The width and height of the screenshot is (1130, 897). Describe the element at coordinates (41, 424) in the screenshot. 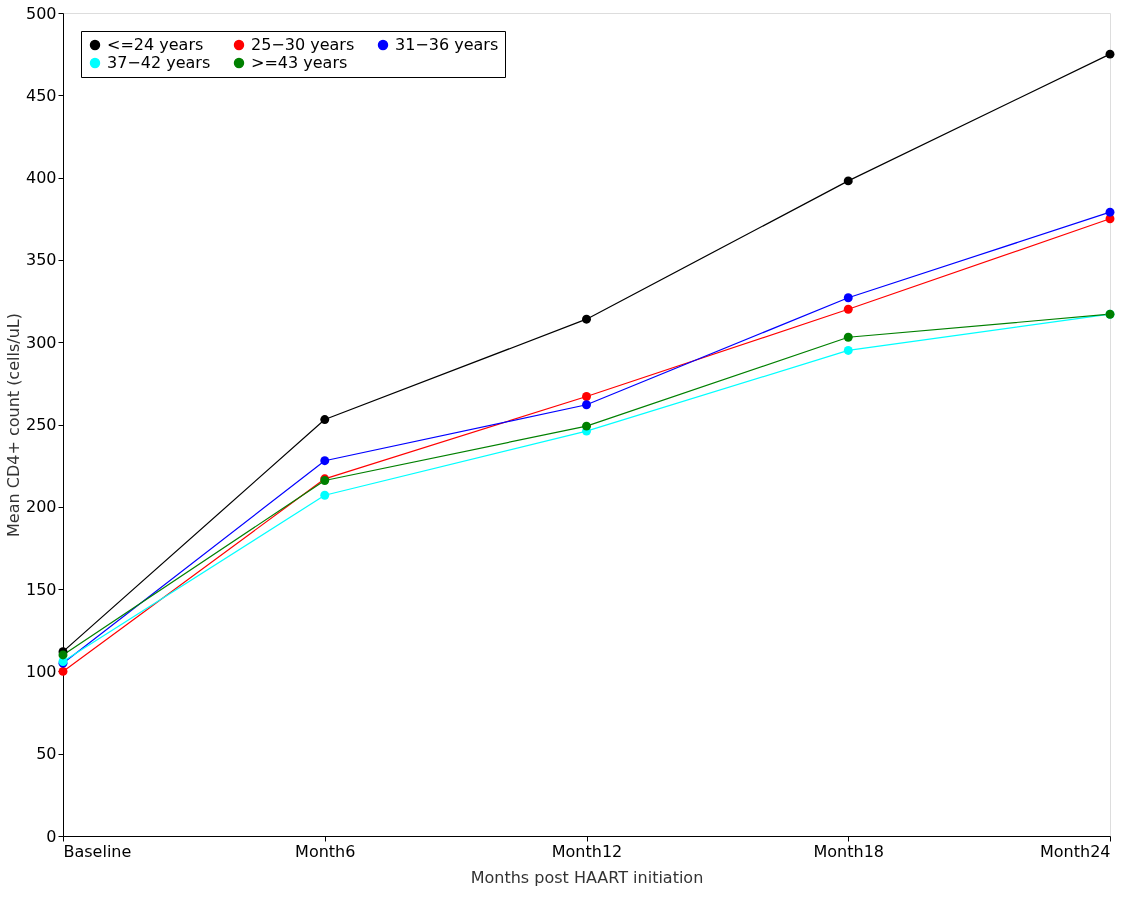

I see `y-tick-label: 250` at that location.